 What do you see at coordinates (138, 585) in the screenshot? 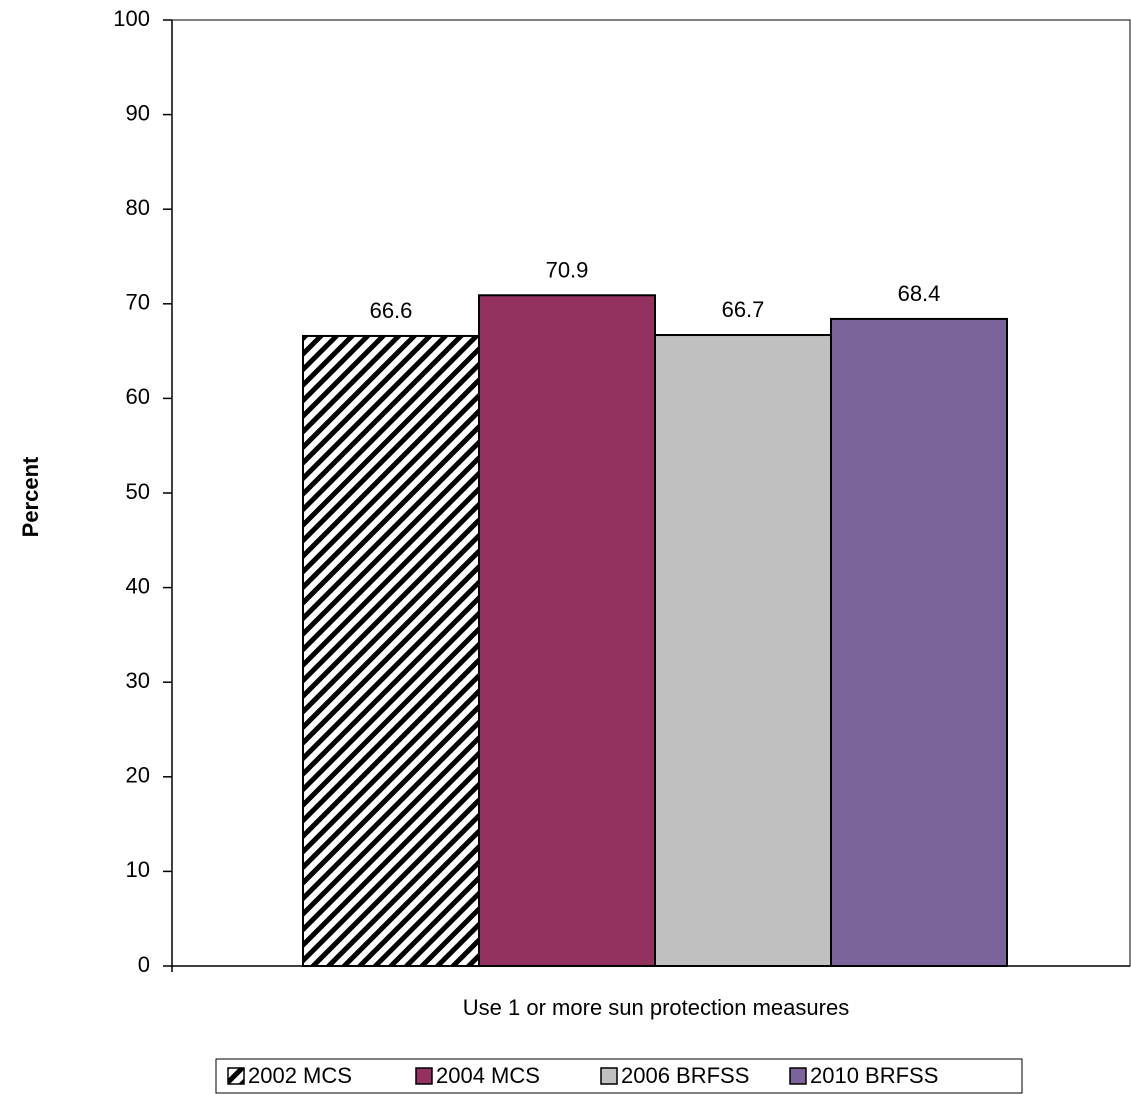
I see `y-tick-label: 40` at bounding box center [138, 585].